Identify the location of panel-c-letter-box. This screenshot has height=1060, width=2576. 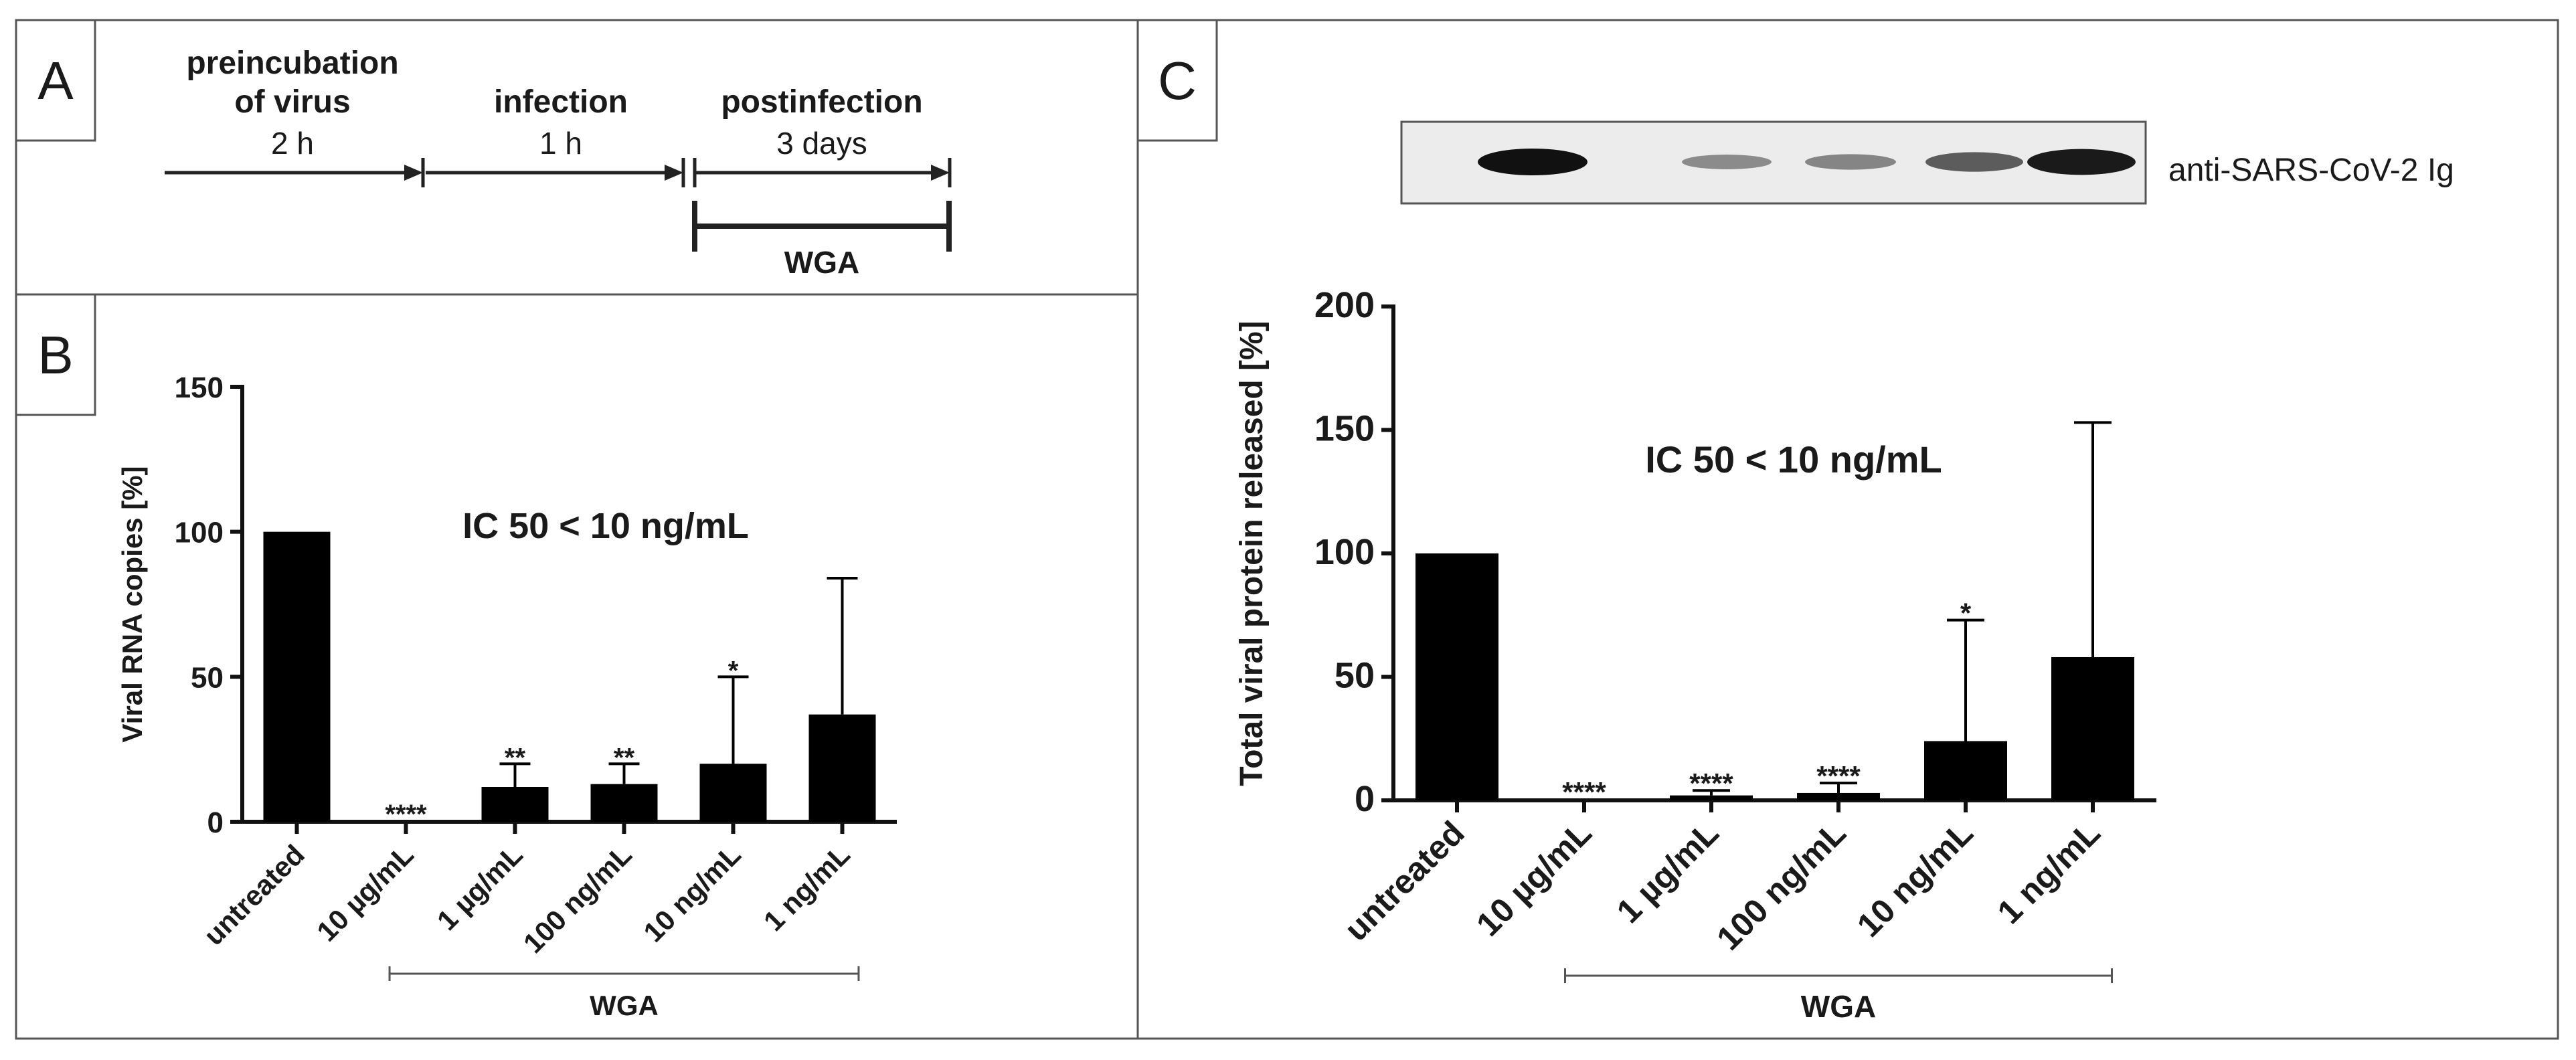
(1177, 80).